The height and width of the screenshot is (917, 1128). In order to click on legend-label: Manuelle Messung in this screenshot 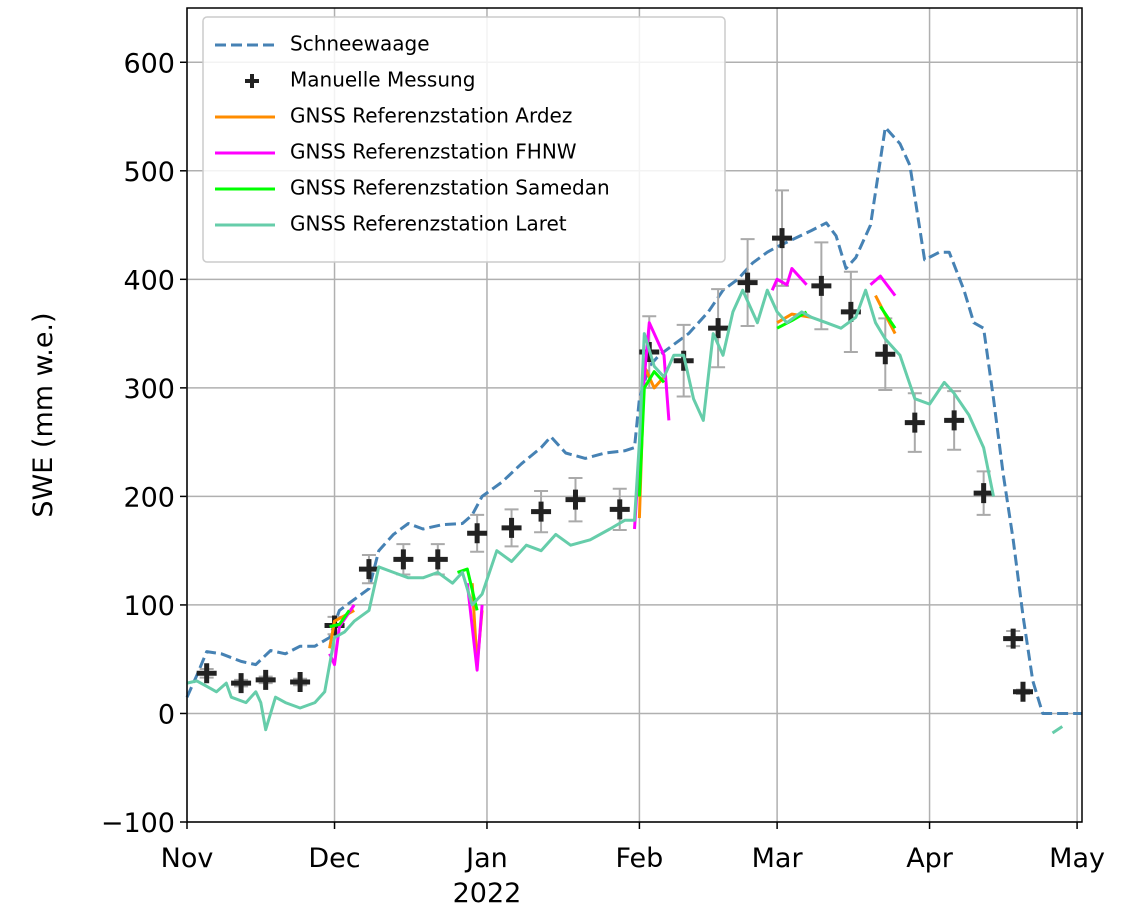, I will do `click(382, 80)`.